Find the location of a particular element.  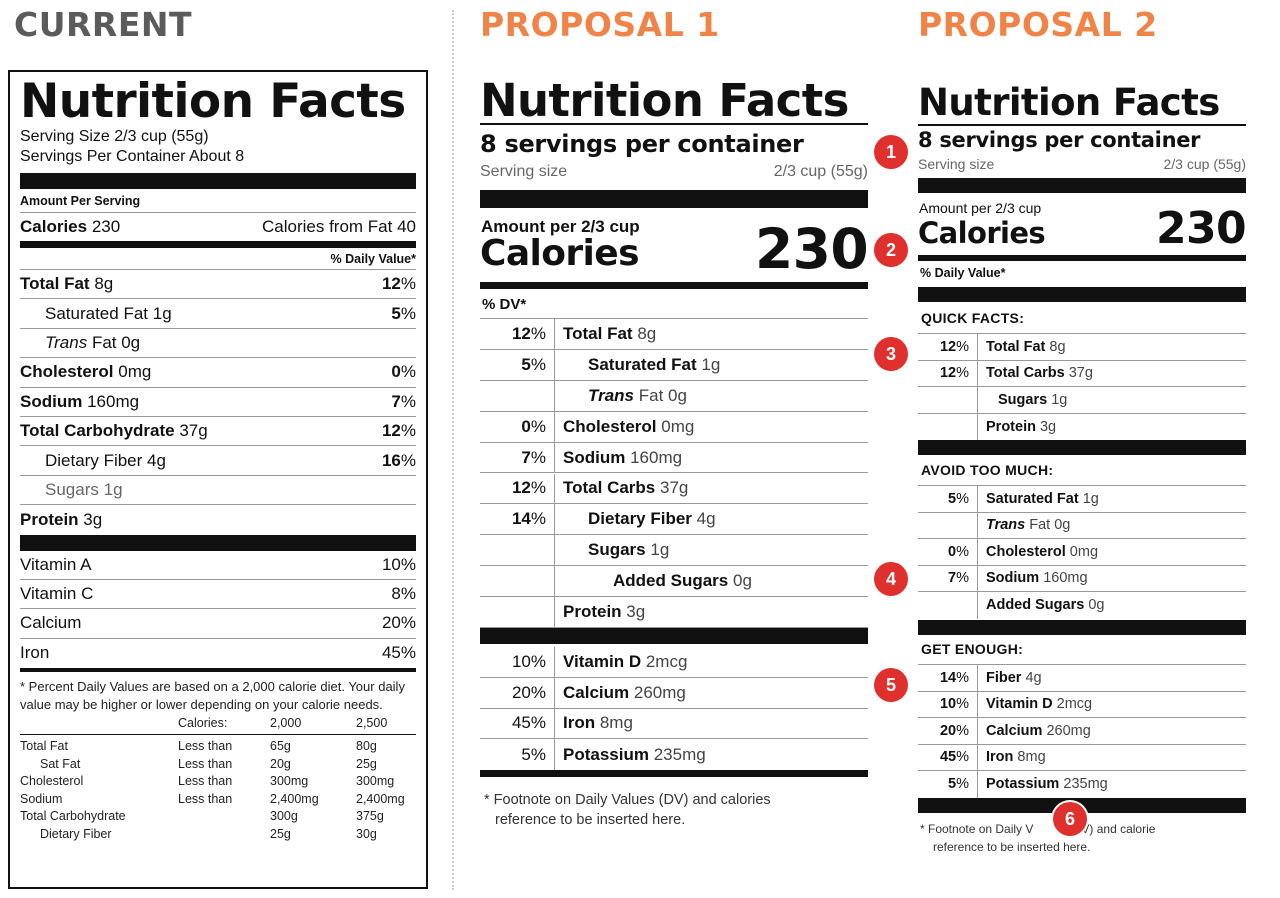

p1-nutrient-row: Protein 3g is located at coordinates (674, 612).